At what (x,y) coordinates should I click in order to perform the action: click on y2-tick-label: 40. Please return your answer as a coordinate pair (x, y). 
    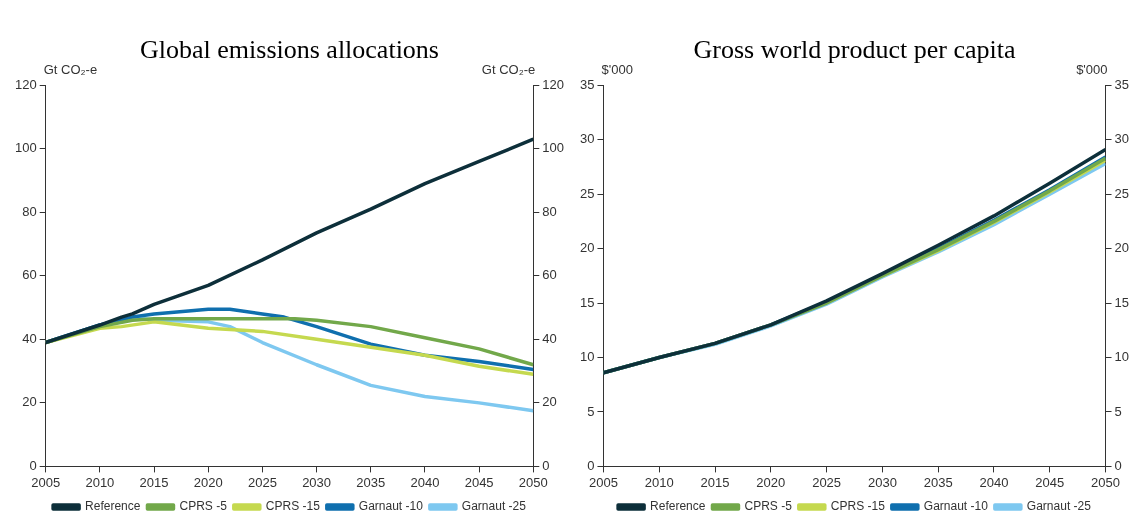
    Looking at the image, I should click on (549, 338).